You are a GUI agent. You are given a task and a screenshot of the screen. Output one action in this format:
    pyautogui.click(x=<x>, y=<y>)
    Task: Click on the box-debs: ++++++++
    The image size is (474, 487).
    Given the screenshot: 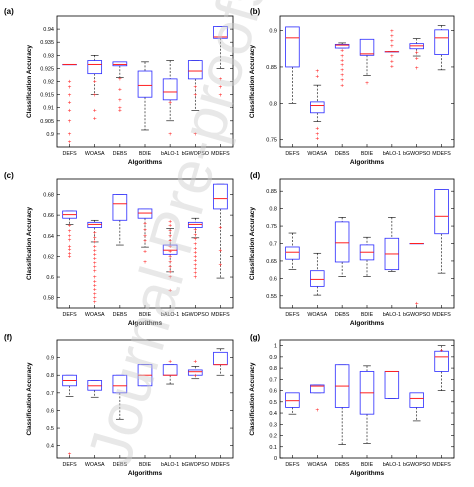 What is the action you would take?
    pyautogui.click(x=342, y=65)
    